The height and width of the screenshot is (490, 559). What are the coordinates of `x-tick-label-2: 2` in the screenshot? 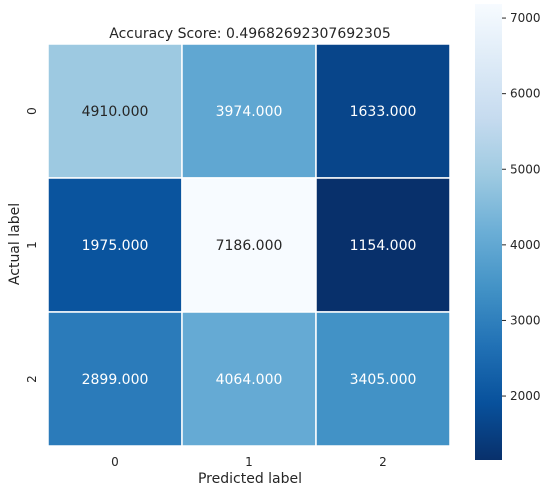 It's located at (383, 462).